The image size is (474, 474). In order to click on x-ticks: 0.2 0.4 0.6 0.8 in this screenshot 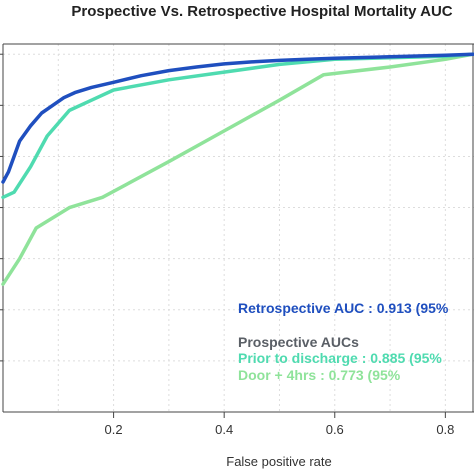, I will do `click(279, 424)`.